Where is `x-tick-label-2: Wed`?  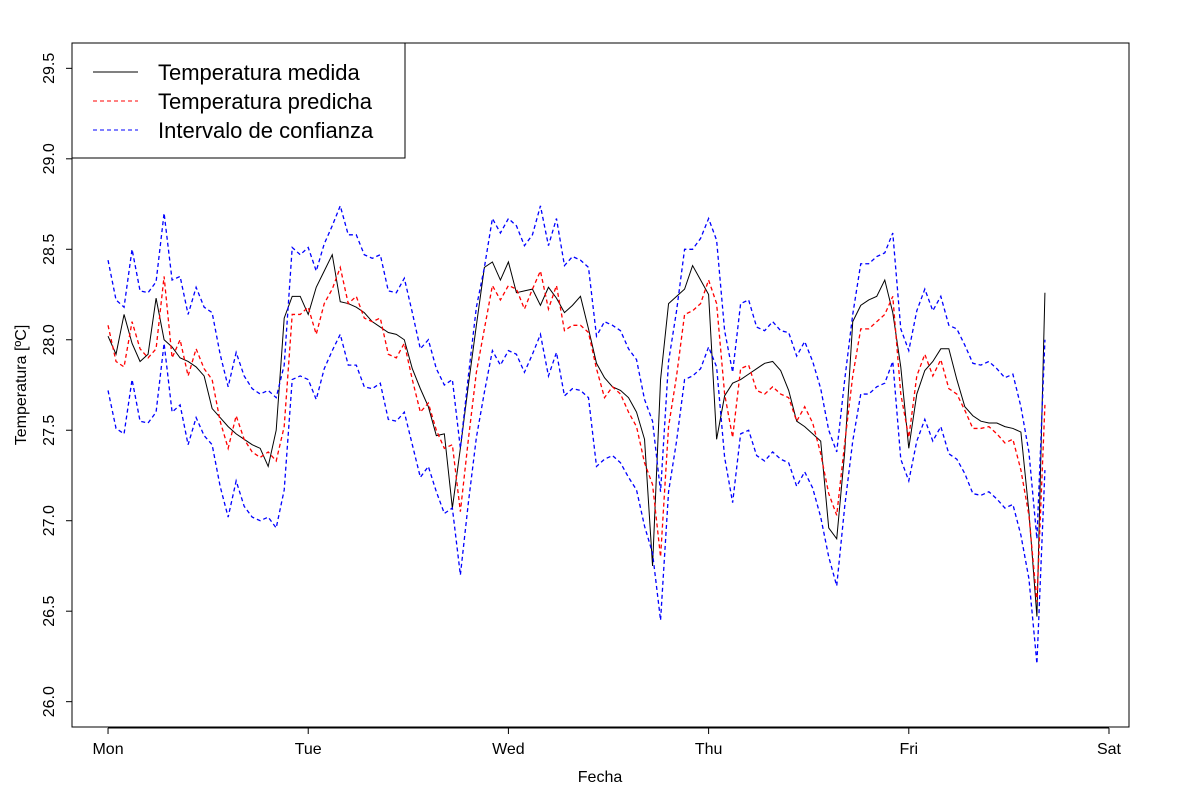 x-tick-label-2: Wed is located at coordinates (508, 749).